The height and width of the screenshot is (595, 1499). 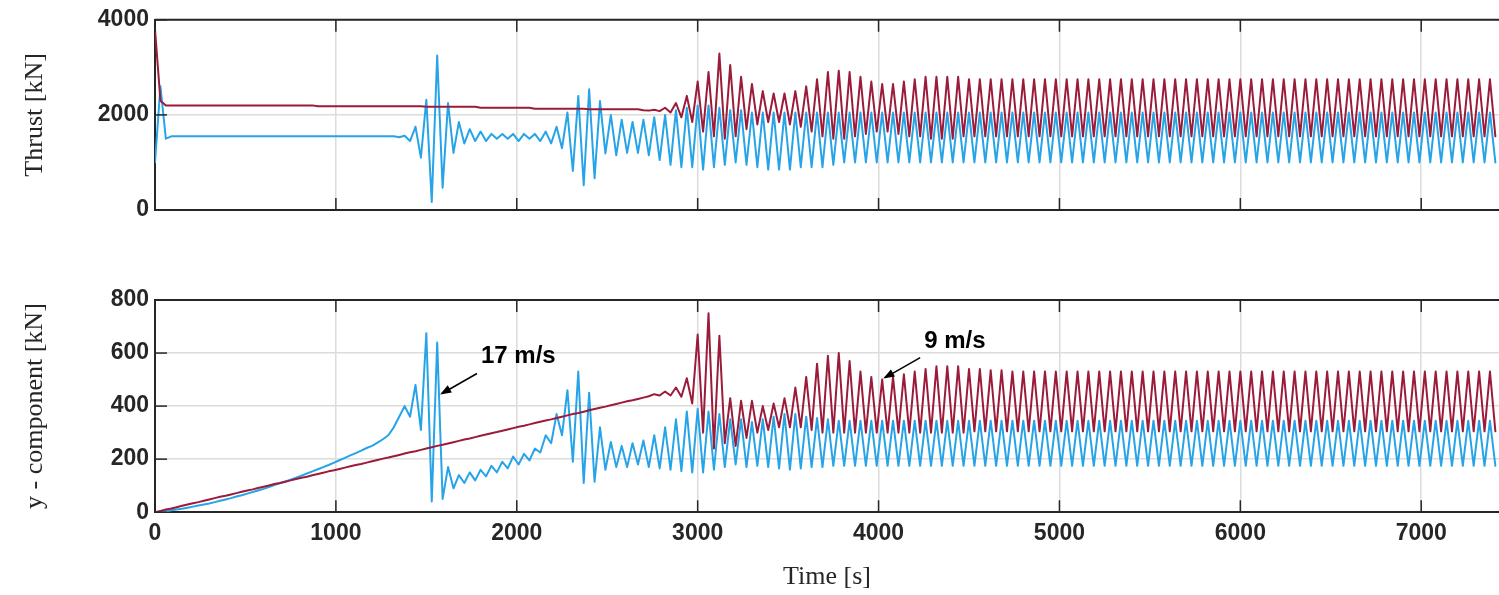 What do you see at coordinates (129, 457) in the screenshot?
I see `y-tick-label: 200` at bounding box center [129, 457].